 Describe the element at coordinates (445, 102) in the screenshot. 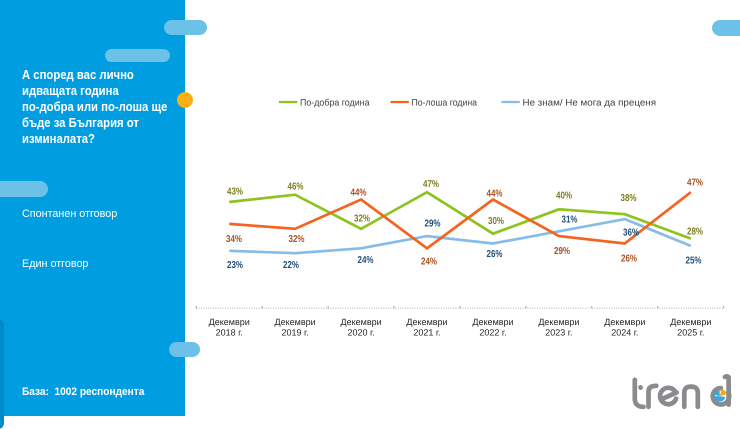

I see `svg-text: По-лоша година` at that location.